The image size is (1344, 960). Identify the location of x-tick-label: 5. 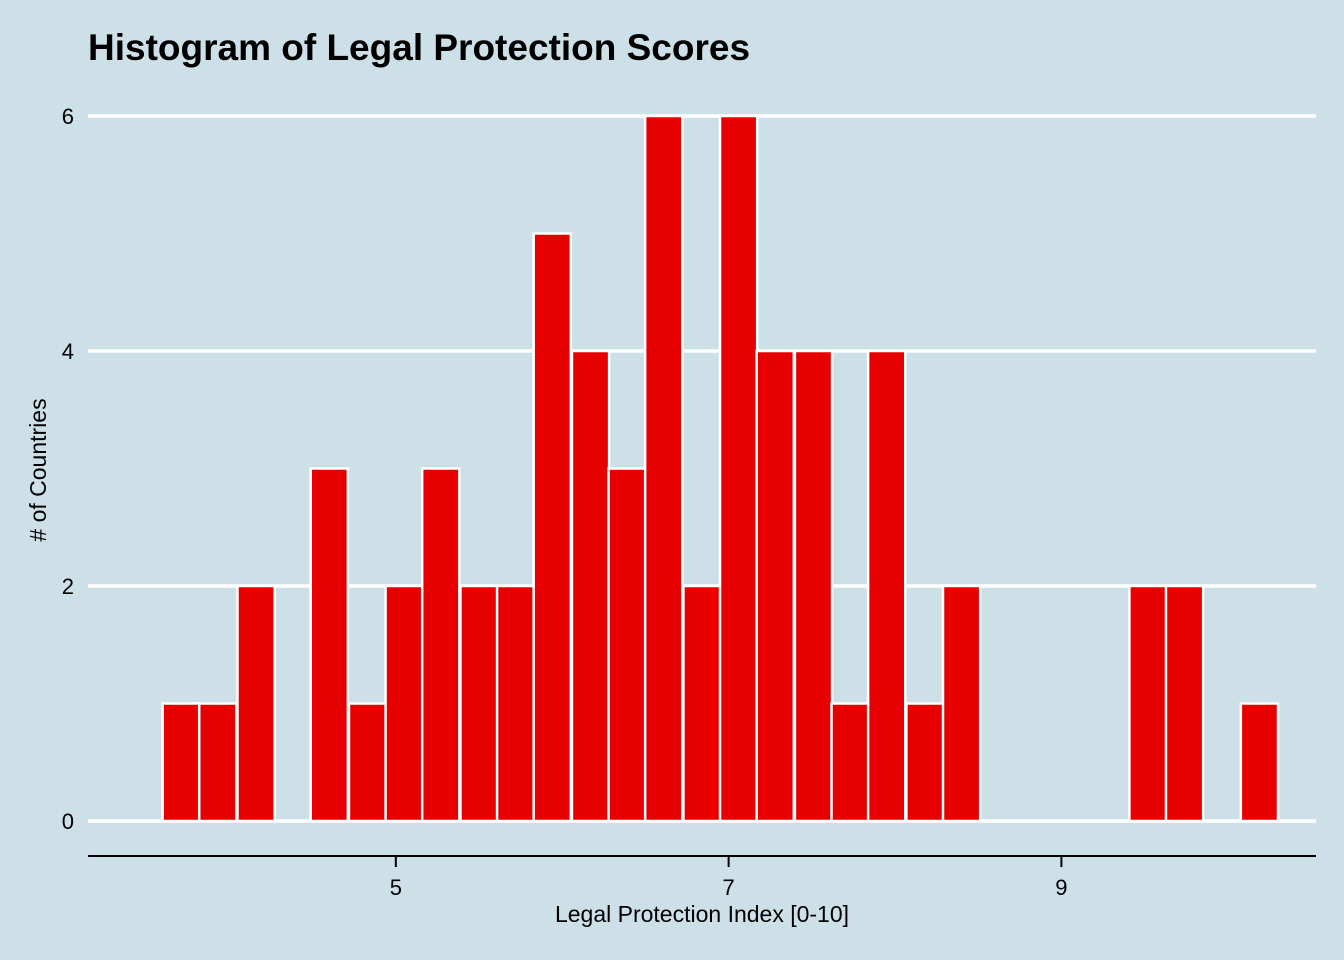
(396, 887).